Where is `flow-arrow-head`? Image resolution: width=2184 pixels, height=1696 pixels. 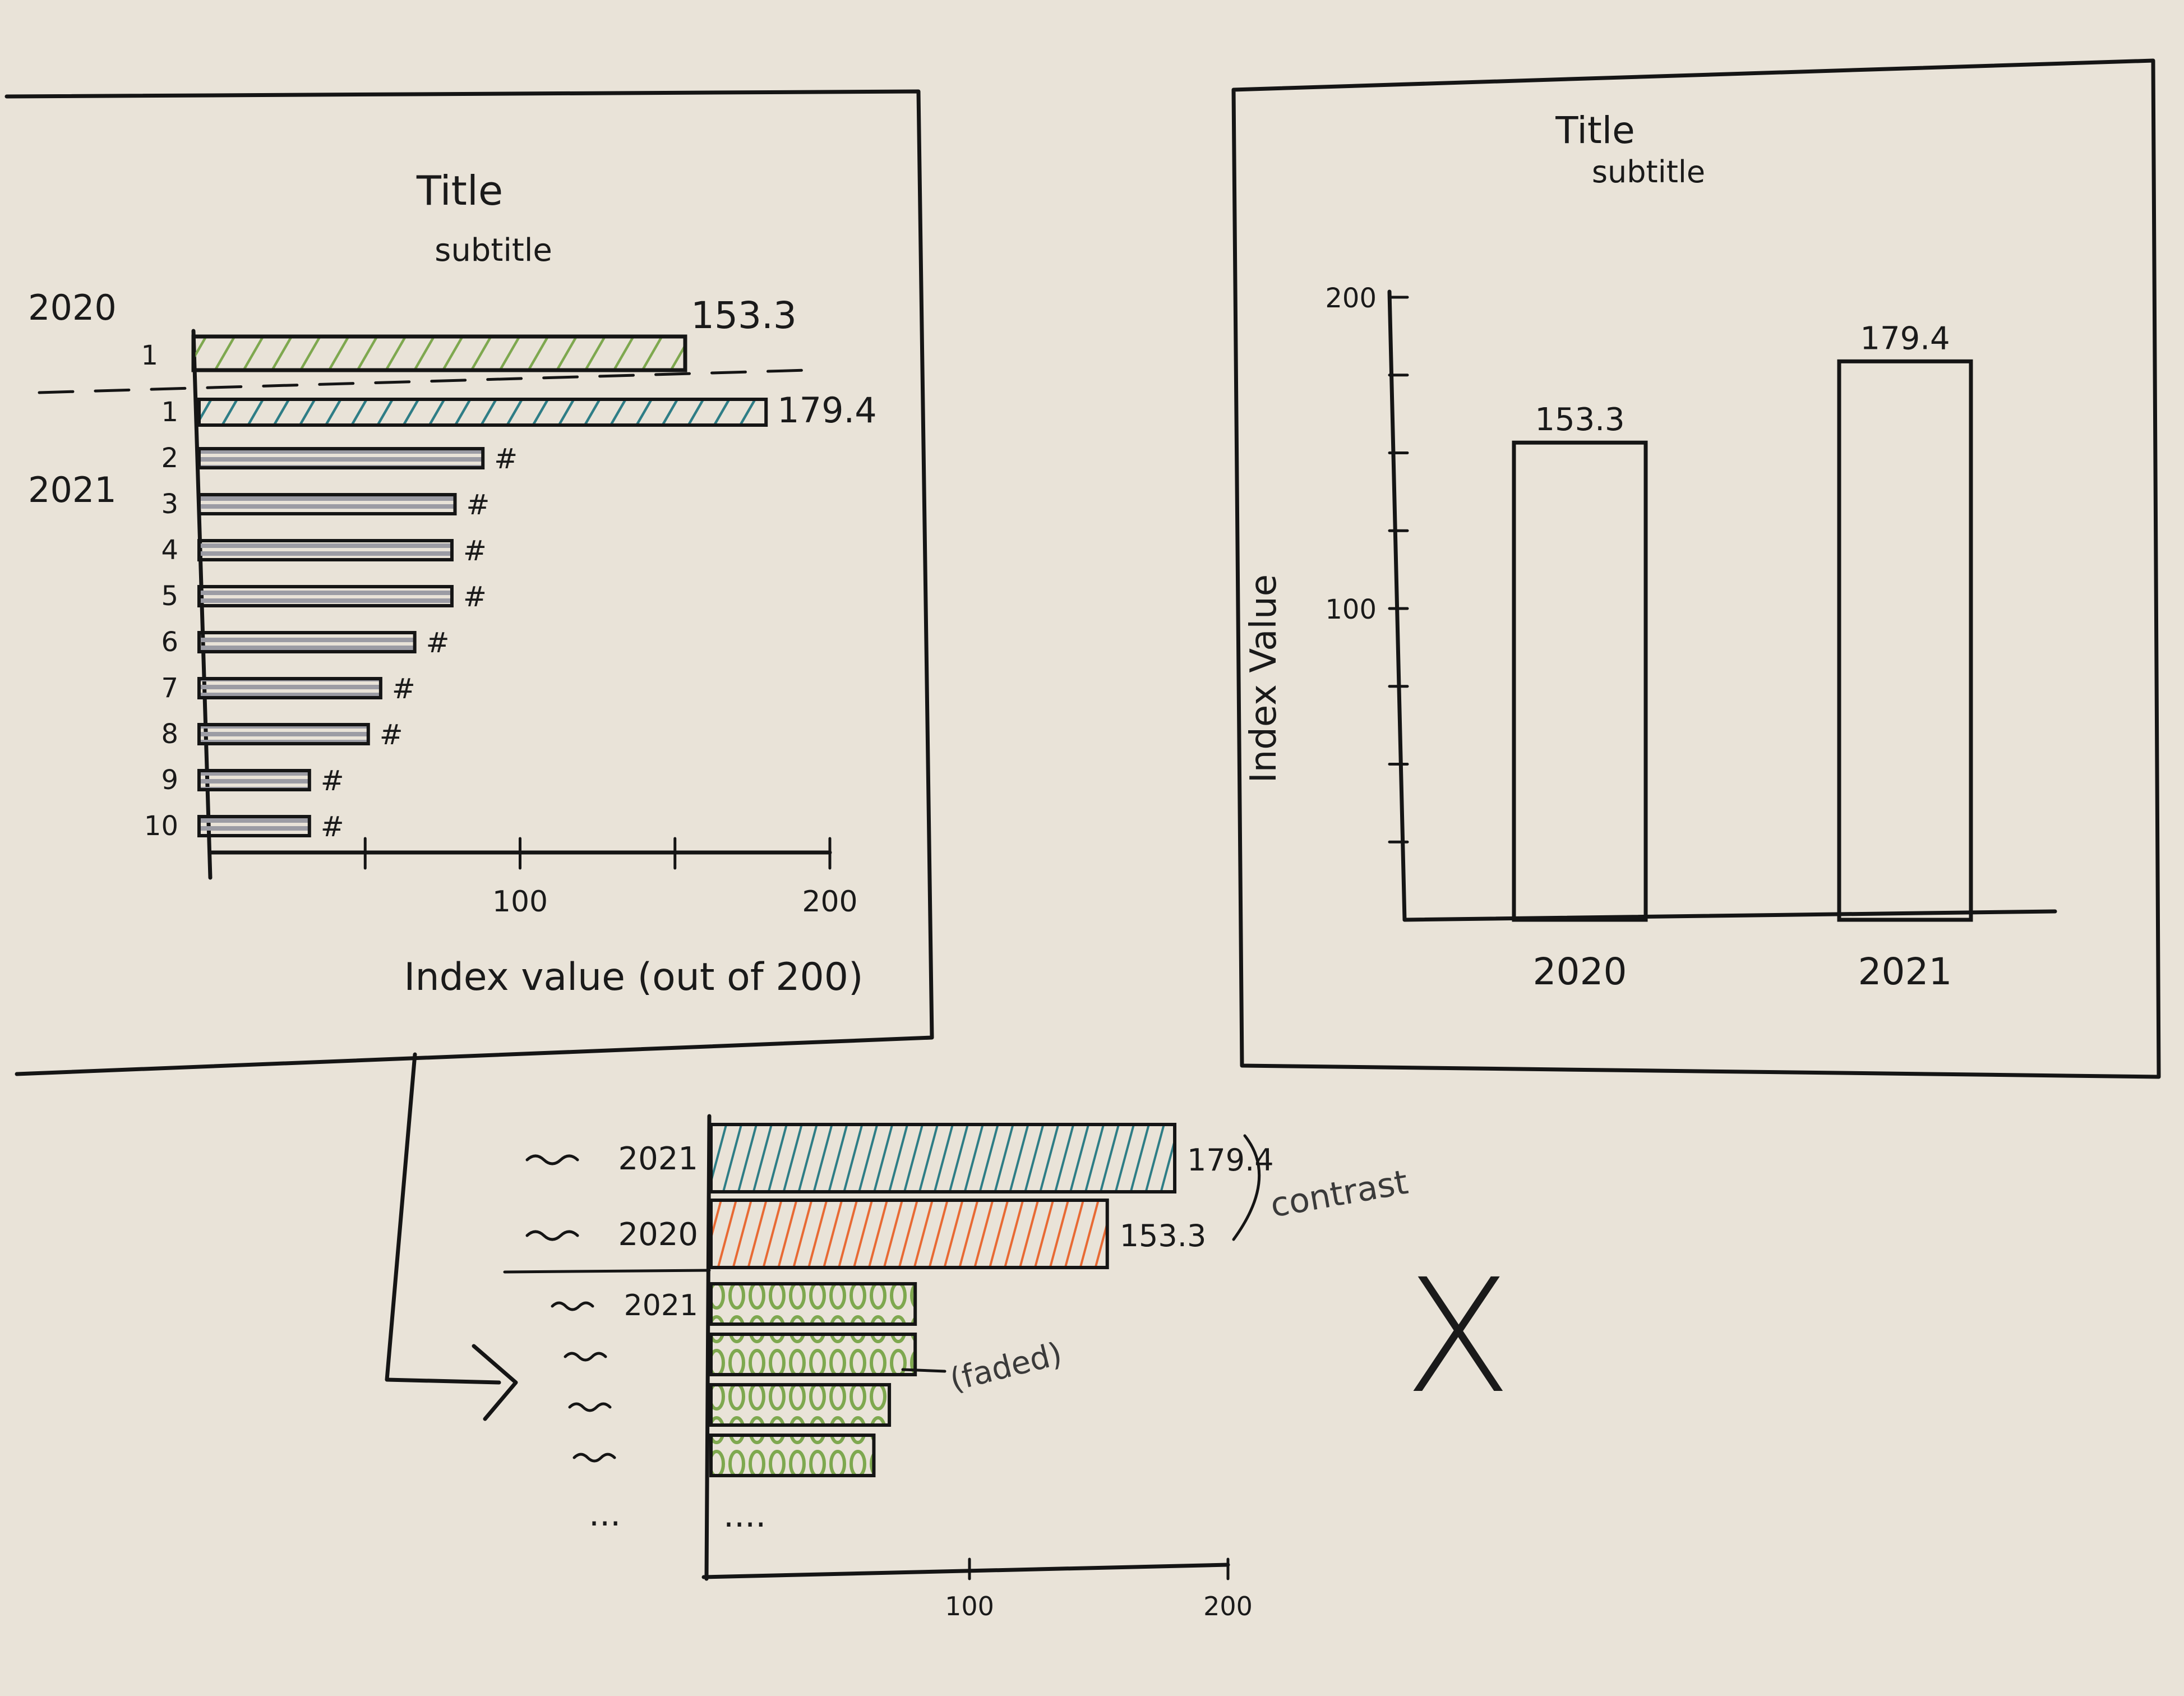
flow-arrow-head is located at coordinates (495, 1382).